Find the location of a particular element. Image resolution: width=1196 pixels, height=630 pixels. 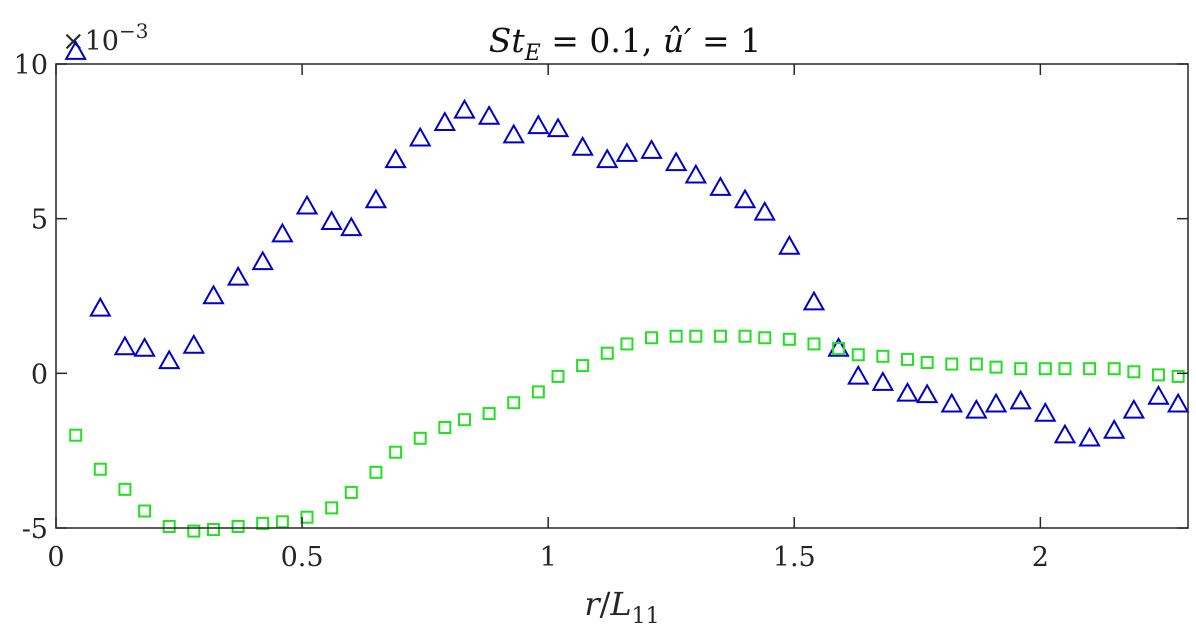

xlabel-sub: 11 is located at coordinates (646, 616).